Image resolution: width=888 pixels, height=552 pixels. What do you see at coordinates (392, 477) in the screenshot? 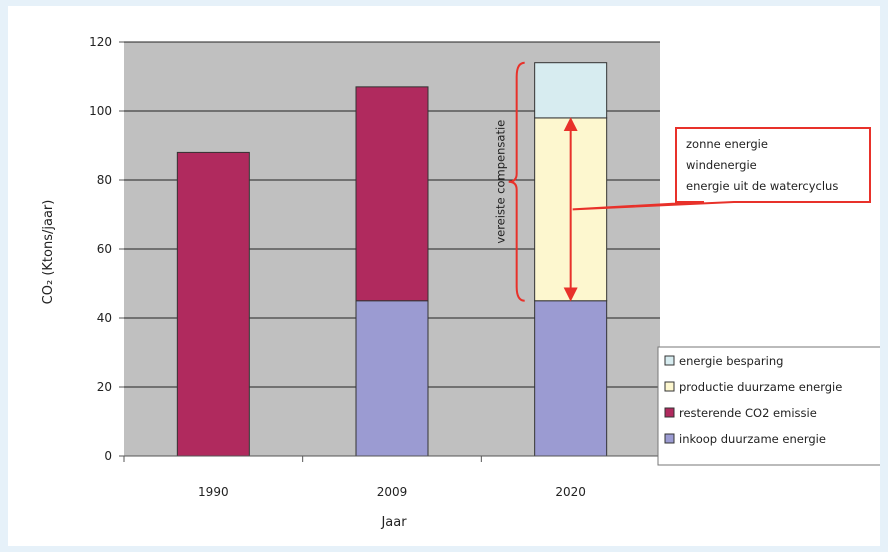
I see `x-axis-ticks: 1990 2009 2020` at bounding box center [392, 477].